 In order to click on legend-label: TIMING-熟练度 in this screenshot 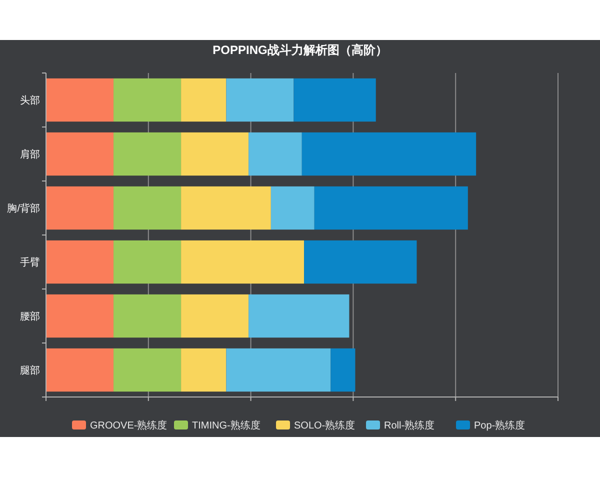, I will do `click(226, 426)`.